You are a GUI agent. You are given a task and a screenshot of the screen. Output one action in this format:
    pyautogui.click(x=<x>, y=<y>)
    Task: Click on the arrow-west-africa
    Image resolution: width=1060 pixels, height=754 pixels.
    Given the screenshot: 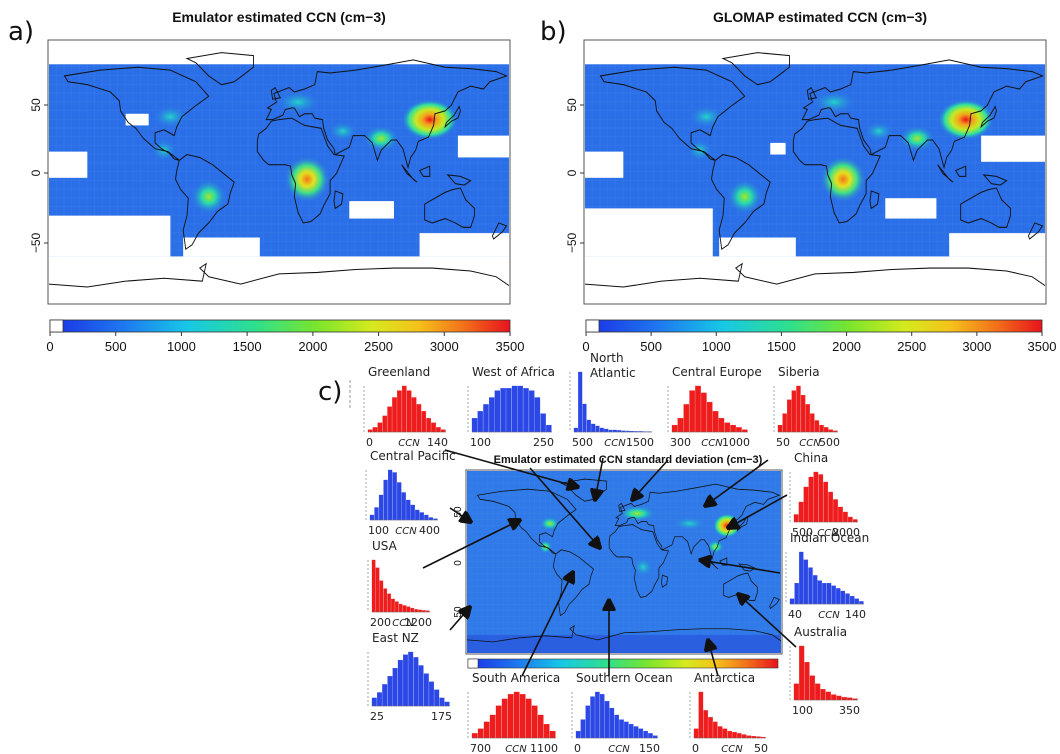 What is the action you would take?
    pyautogui.click(x=564, y=507)
    